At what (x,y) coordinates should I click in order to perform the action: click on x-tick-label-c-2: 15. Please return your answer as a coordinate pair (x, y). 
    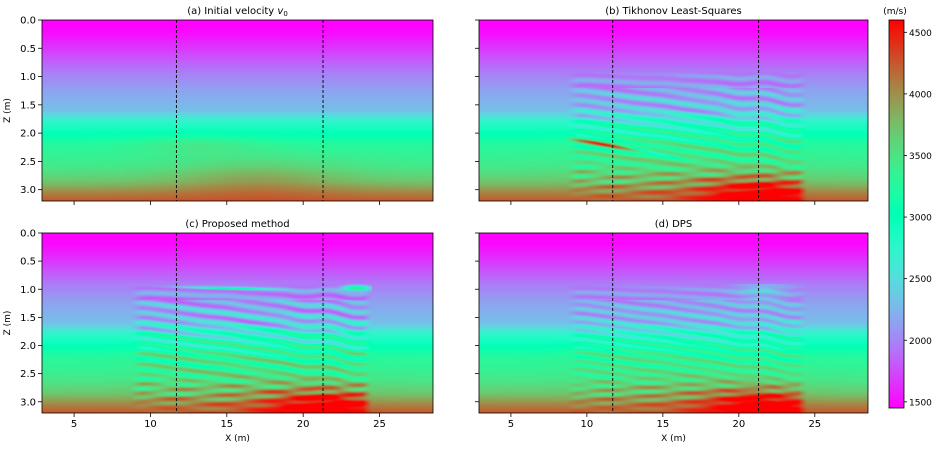
    Looking at the image, I should click on (226, 424).